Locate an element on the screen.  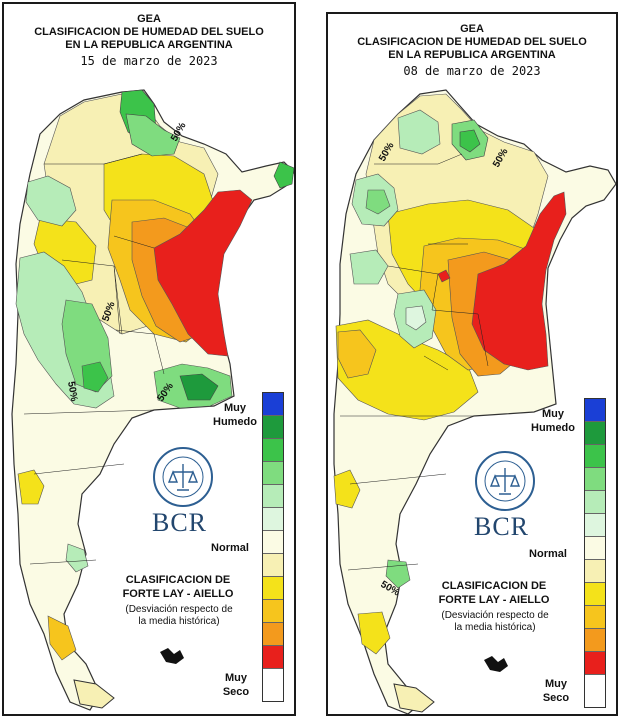
region-green-nw is located at coordinates (51, 201).